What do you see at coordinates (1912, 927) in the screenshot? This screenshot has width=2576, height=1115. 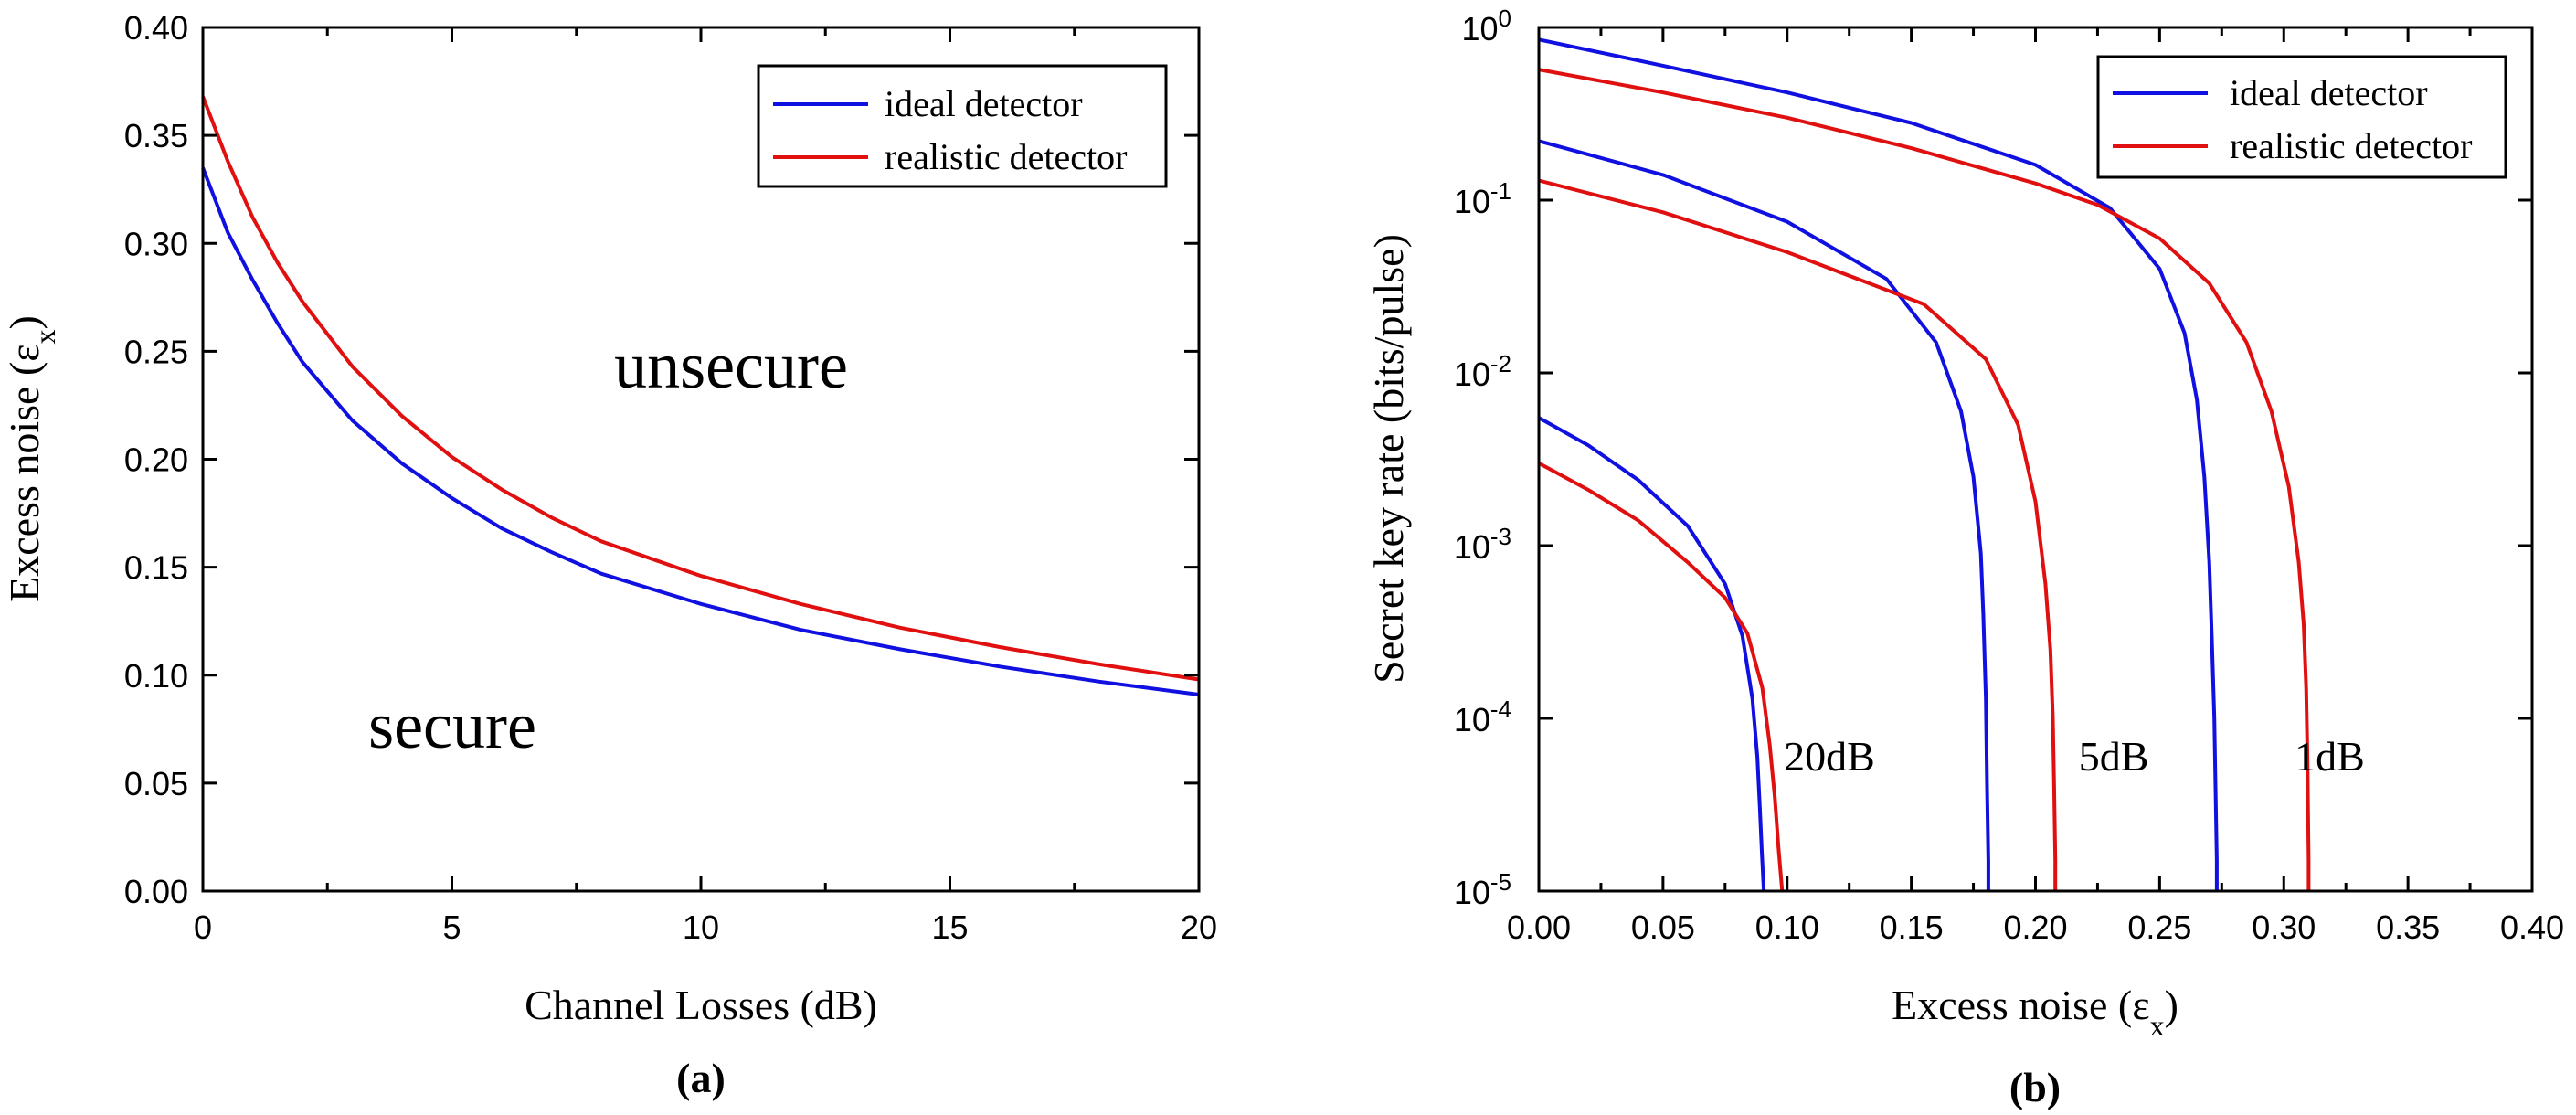 I see `panel-b-x-tick-label: 0.15` at bounding box center [1912, 927].